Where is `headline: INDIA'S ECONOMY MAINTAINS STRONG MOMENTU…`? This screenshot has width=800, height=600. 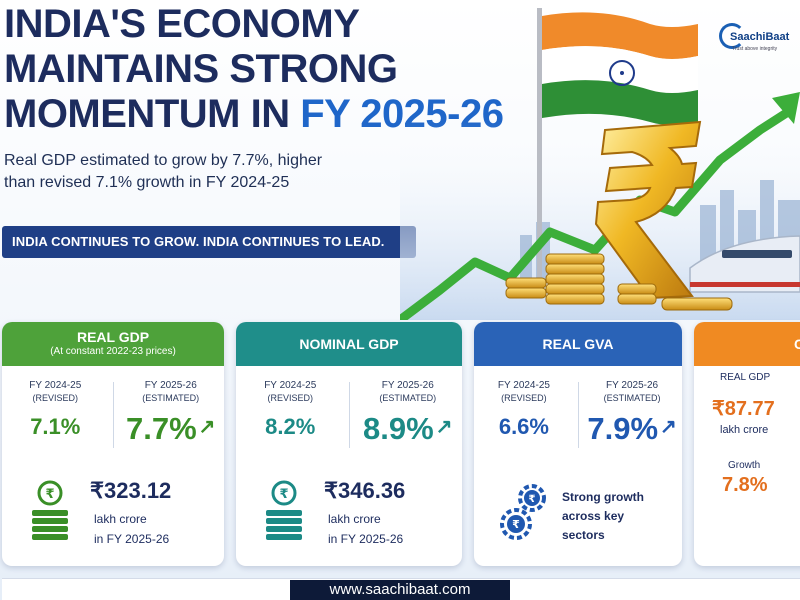 headline: INDIA'S ECONOMY MAINTAINS STRONG MOMENTU… is located at coordinates (264, 69).